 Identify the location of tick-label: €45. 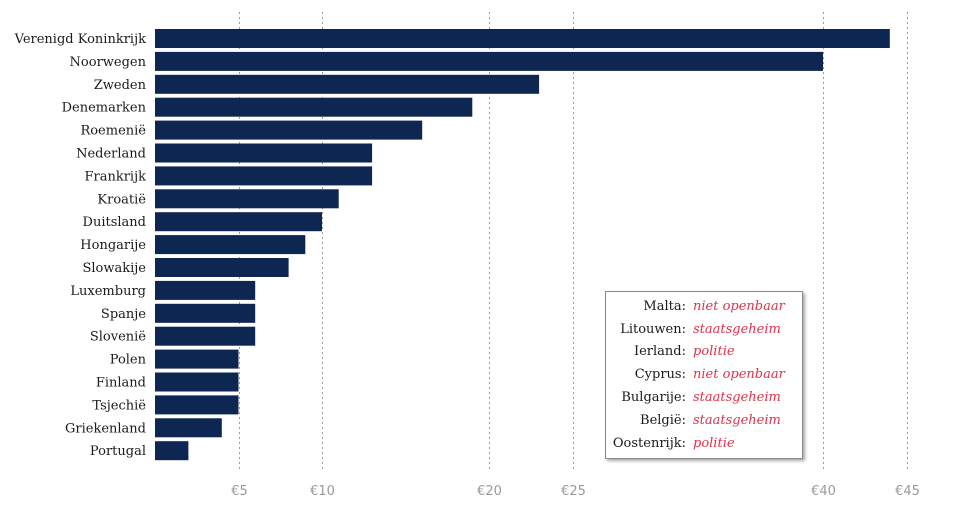
(907, 491).